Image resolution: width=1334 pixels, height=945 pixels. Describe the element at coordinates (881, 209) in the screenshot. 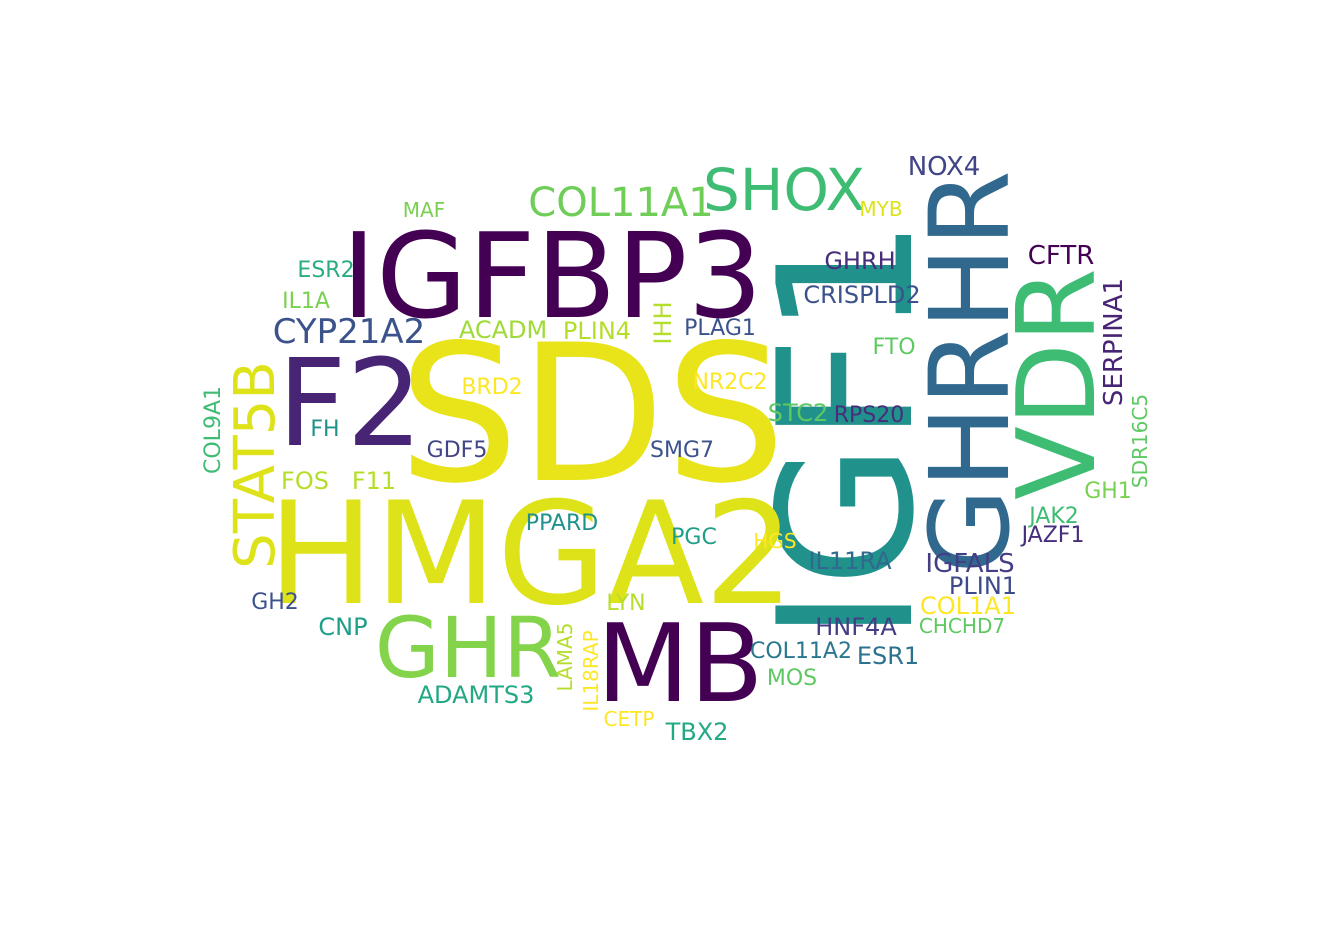

I see `word-myb: MYB` at that location.